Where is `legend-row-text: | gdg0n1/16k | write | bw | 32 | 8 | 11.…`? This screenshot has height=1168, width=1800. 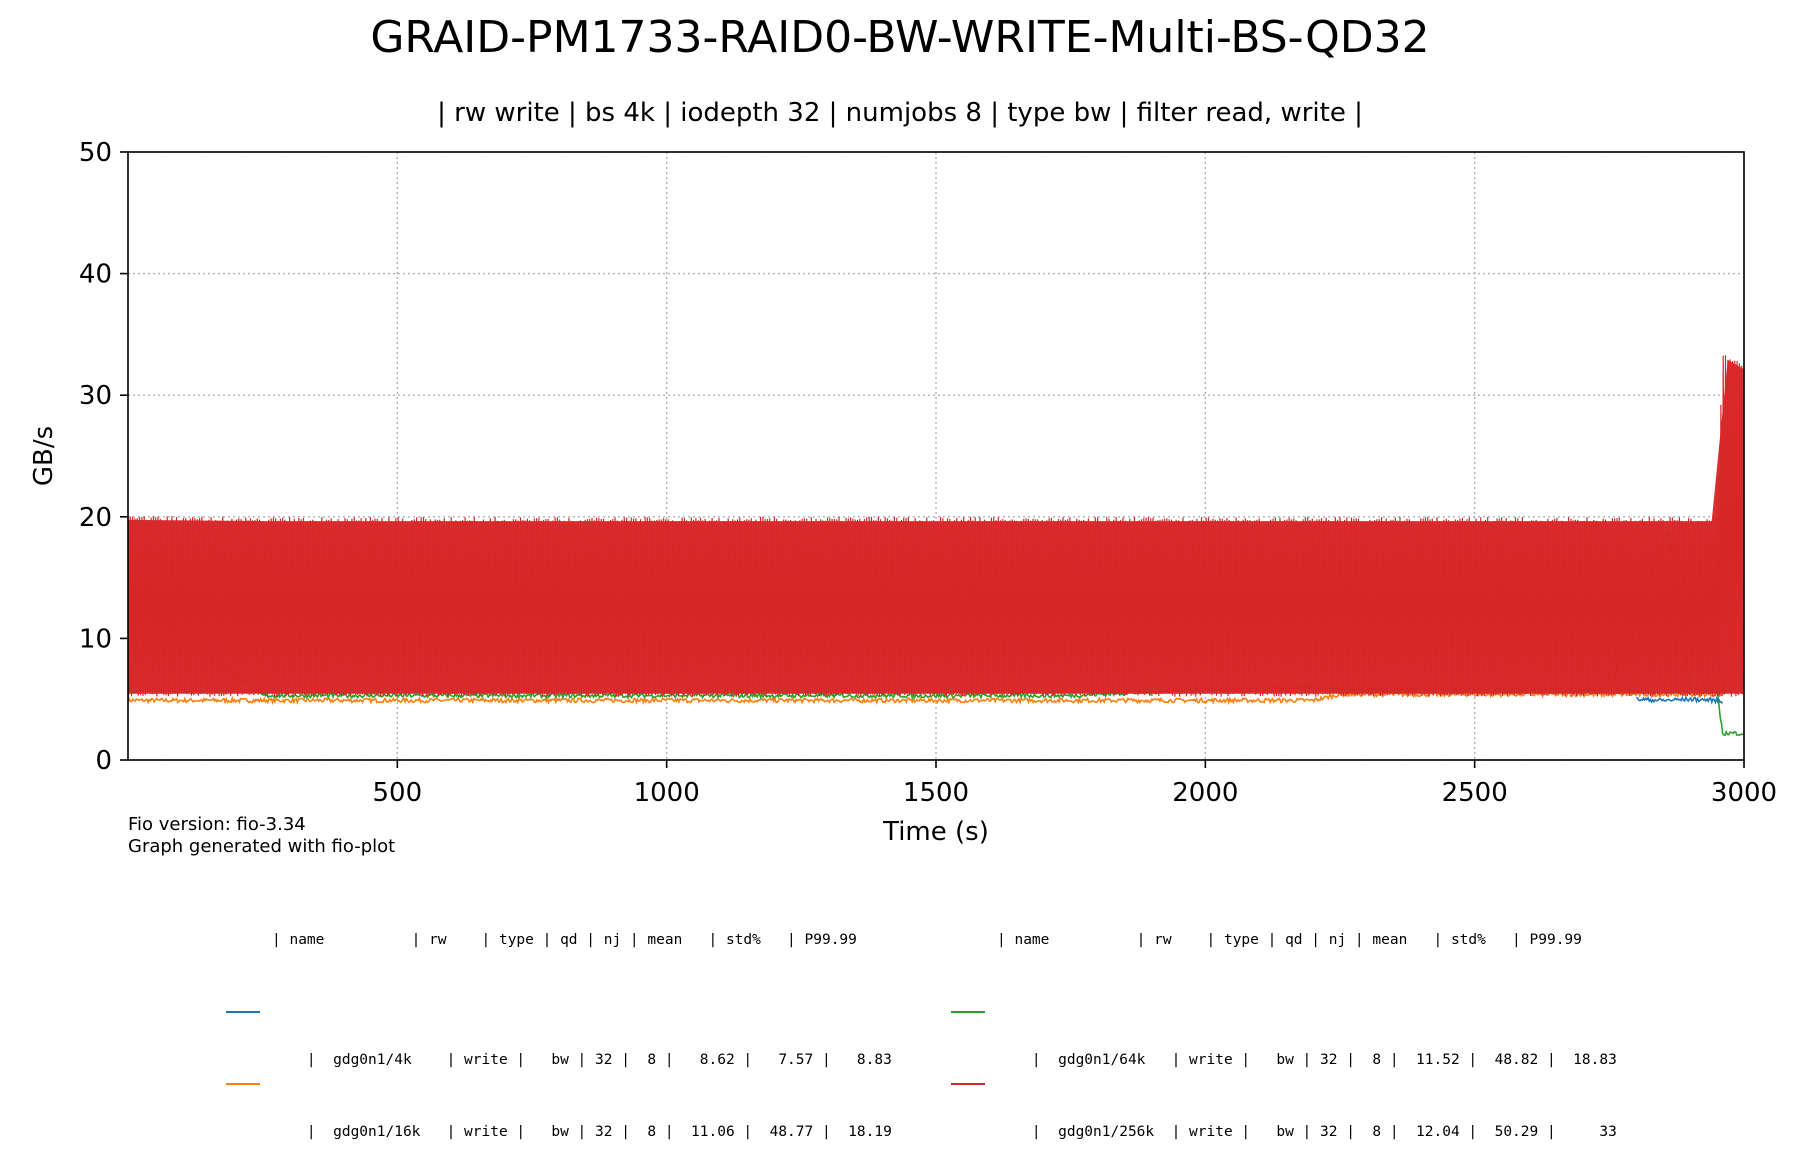 legend-row-text: | gdg0n1/16k | write | bw | 32 | 8 | 11.… is located at coordinates (599, 1132).